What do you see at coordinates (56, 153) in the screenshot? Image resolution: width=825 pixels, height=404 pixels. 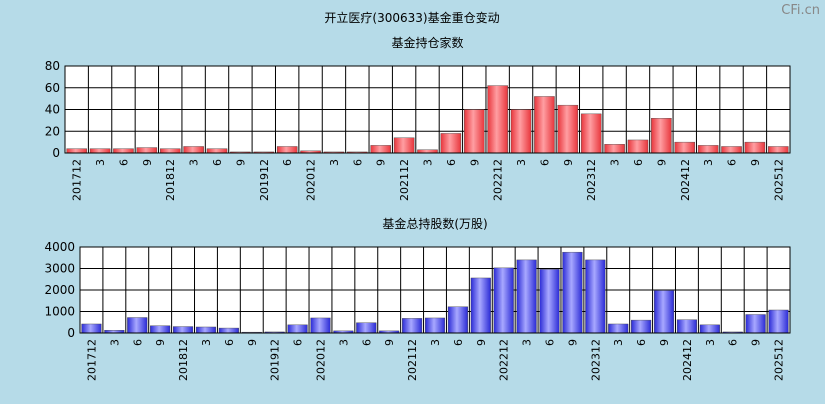 I see `y-tick-label: 0` at bounding box center [56, 153].